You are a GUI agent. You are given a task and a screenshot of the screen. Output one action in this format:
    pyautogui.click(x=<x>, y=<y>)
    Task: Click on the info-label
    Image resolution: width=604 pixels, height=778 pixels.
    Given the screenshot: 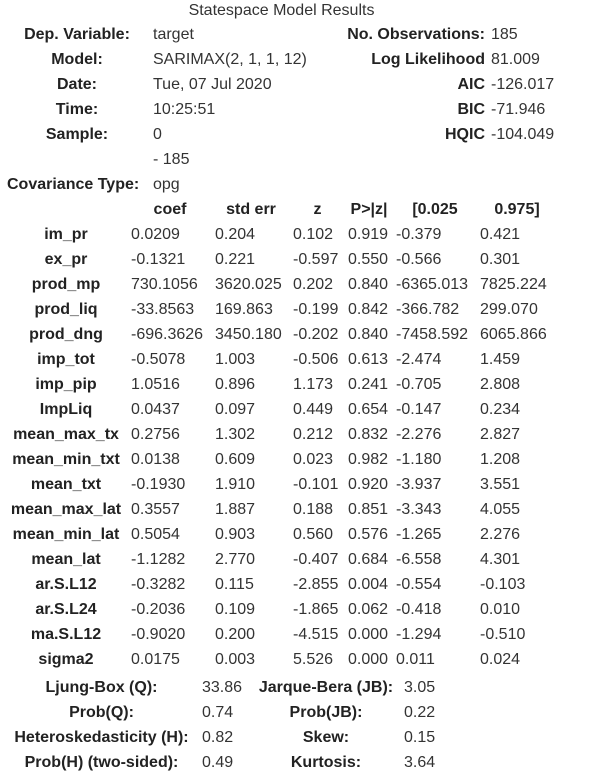 What is the action you would take?
    pyautogui.click(x=408, y=184)
    